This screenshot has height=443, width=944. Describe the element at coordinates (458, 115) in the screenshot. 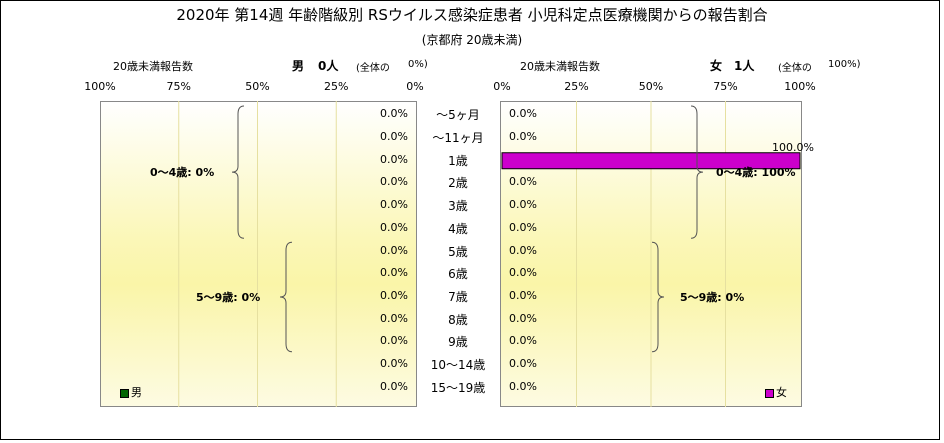

I see `age-label: ～5ヶ月` at that location.